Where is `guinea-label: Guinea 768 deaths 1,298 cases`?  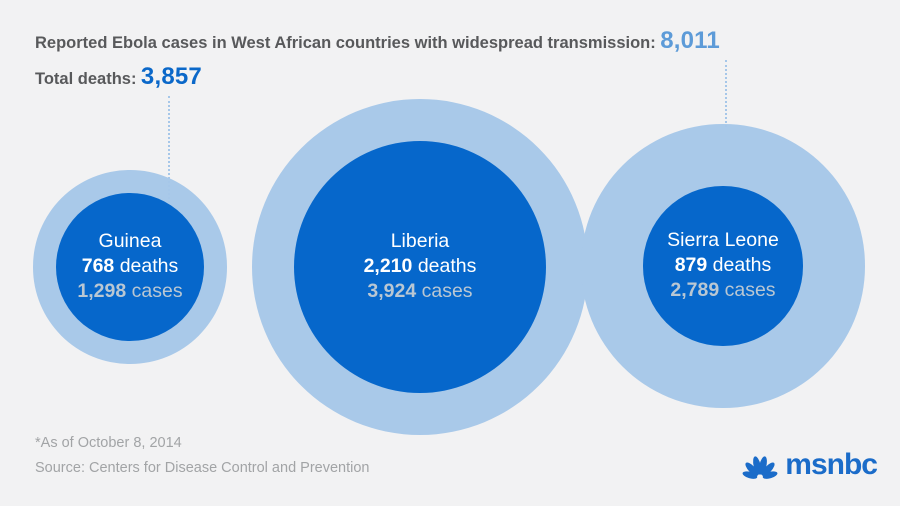
guinea-label: Guinea 768 deaths 1,298 cases is located at coordinates (129, 266).